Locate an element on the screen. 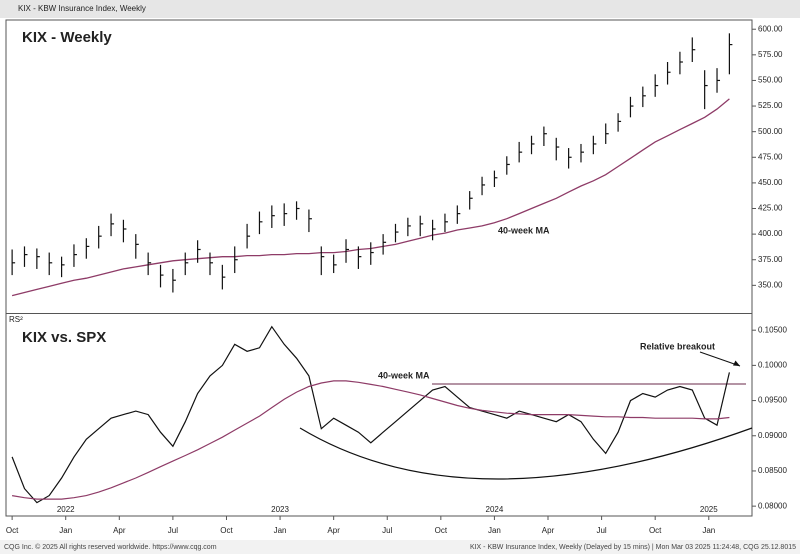  y-tick-label: 450.00 is located at coordinates (770, 182).